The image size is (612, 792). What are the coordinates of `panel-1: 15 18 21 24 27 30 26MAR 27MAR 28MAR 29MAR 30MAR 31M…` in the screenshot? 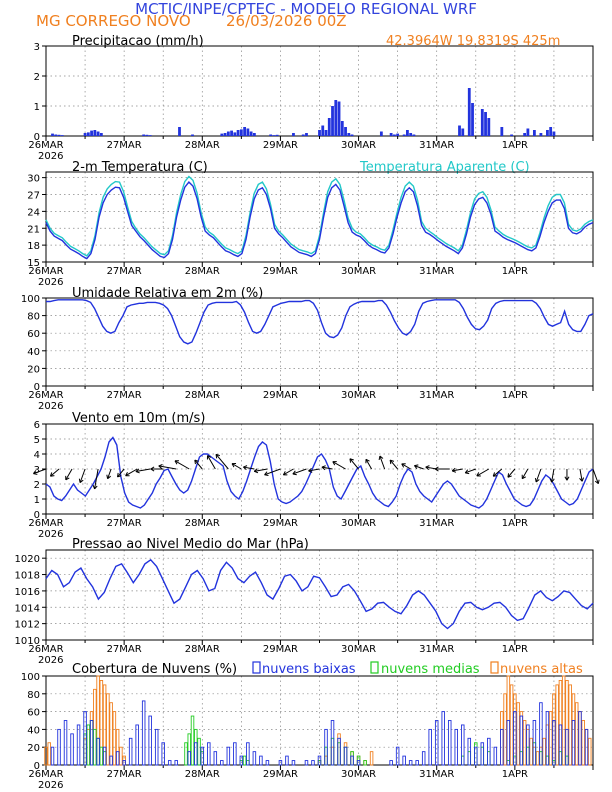 It's located at (310, 229).